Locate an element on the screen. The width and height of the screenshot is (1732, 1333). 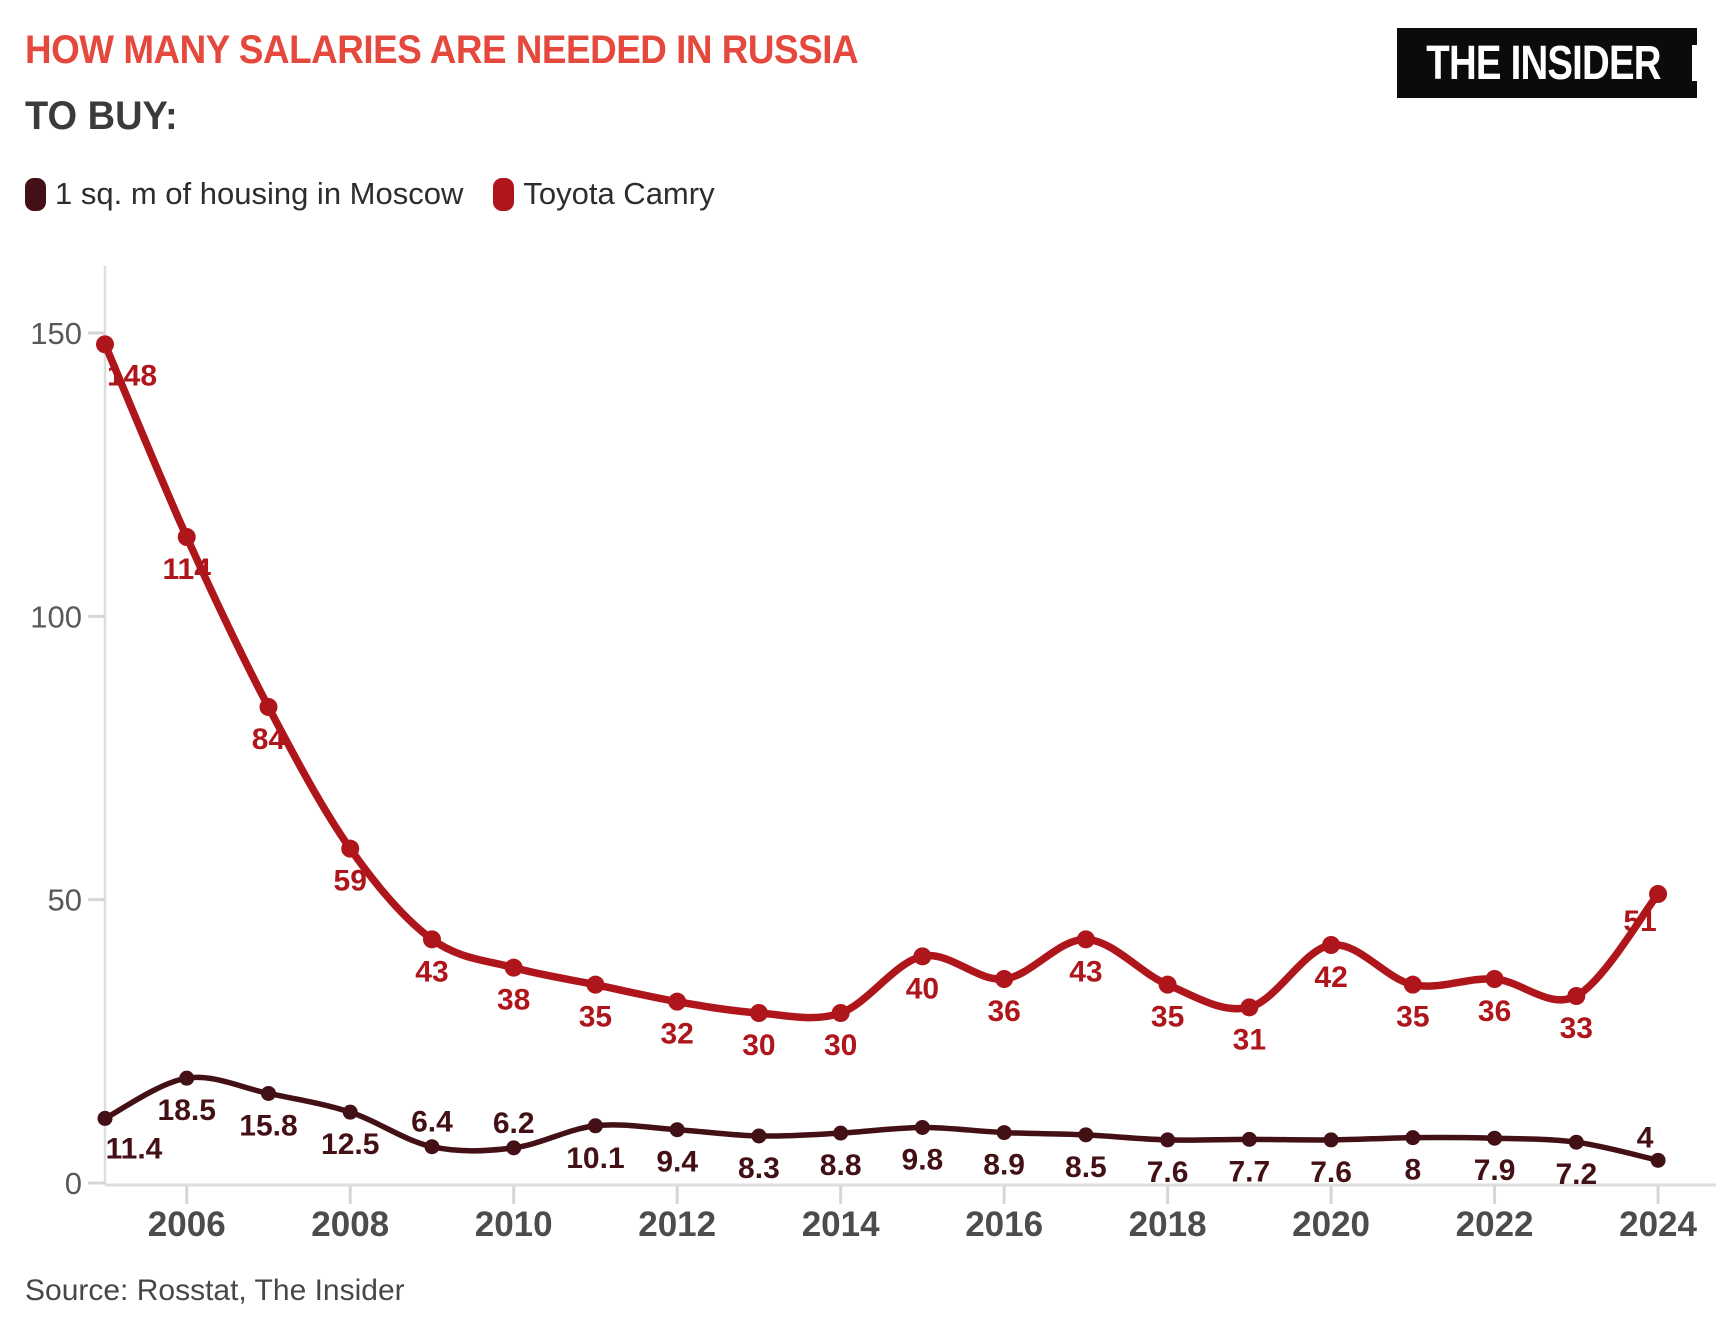
housing-point-label: 8.5 is located at coordinates (1086, 1167).